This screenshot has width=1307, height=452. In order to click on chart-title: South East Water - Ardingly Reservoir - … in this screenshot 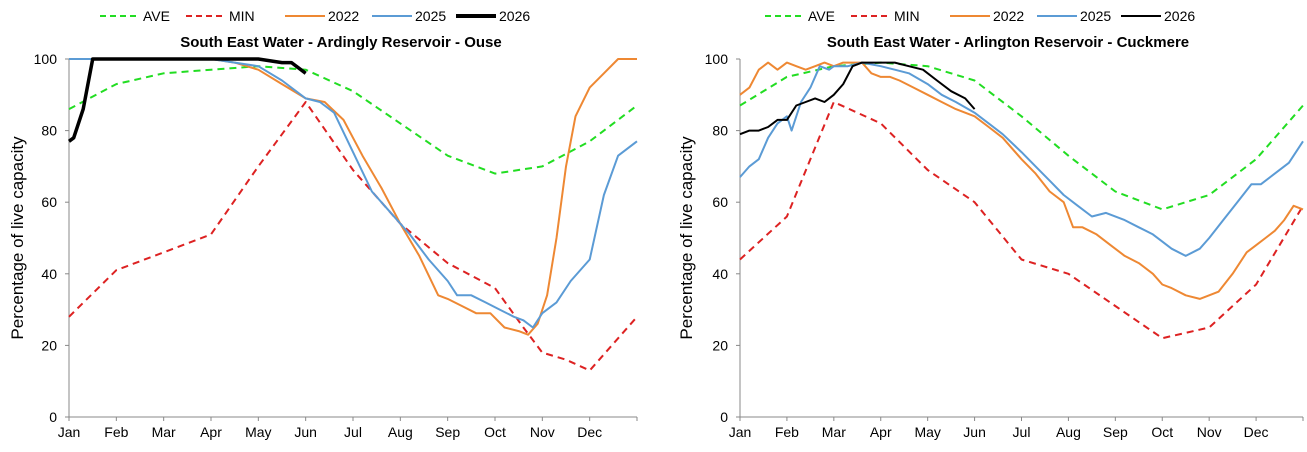, I will do `click(340, 42)`.